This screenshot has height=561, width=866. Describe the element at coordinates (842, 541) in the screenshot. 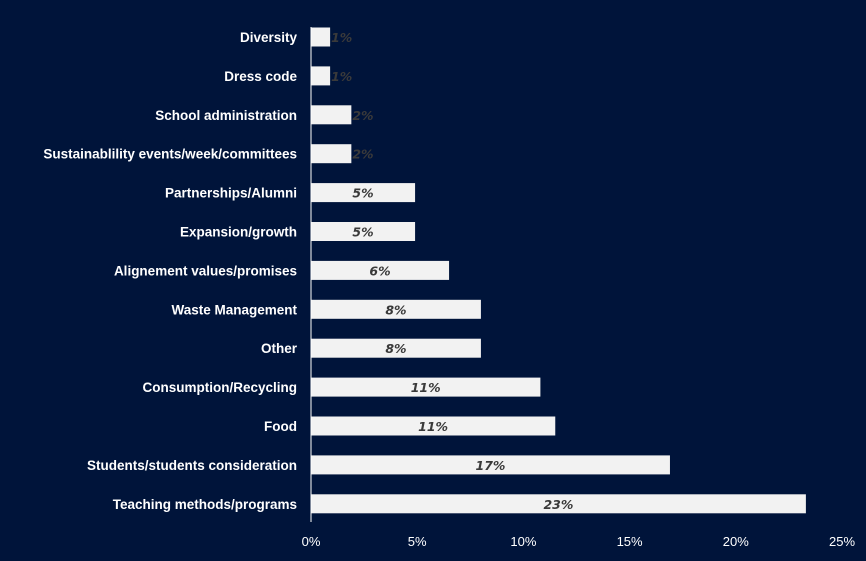

I see `x-tick-label: 25%` at that location.